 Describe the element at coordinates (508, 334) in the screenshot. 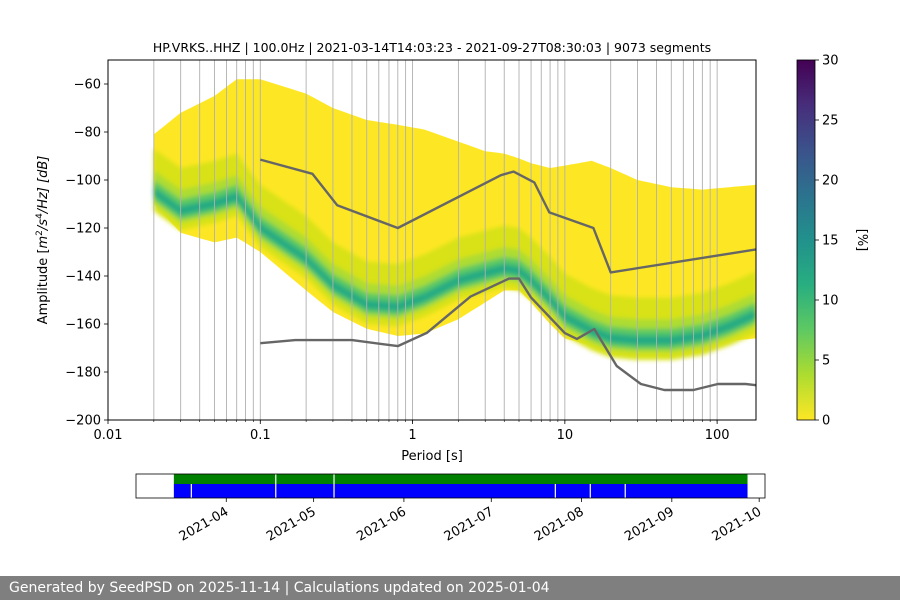

I see `curve-nlnm` at that location.